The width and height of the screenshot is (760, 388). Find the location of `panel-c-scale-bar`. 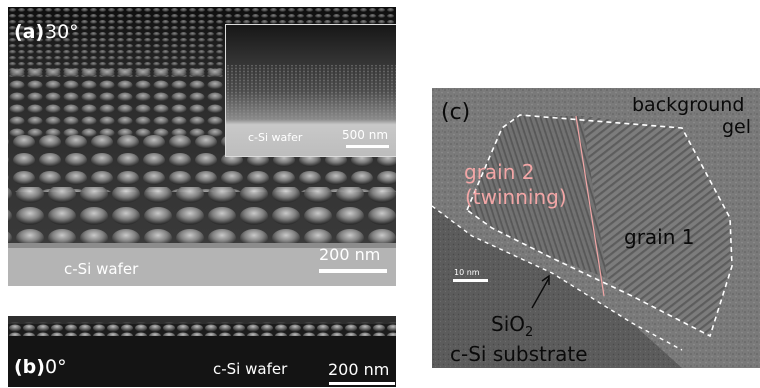

panel-c-scale-bar is located at coordinates (470, 280).